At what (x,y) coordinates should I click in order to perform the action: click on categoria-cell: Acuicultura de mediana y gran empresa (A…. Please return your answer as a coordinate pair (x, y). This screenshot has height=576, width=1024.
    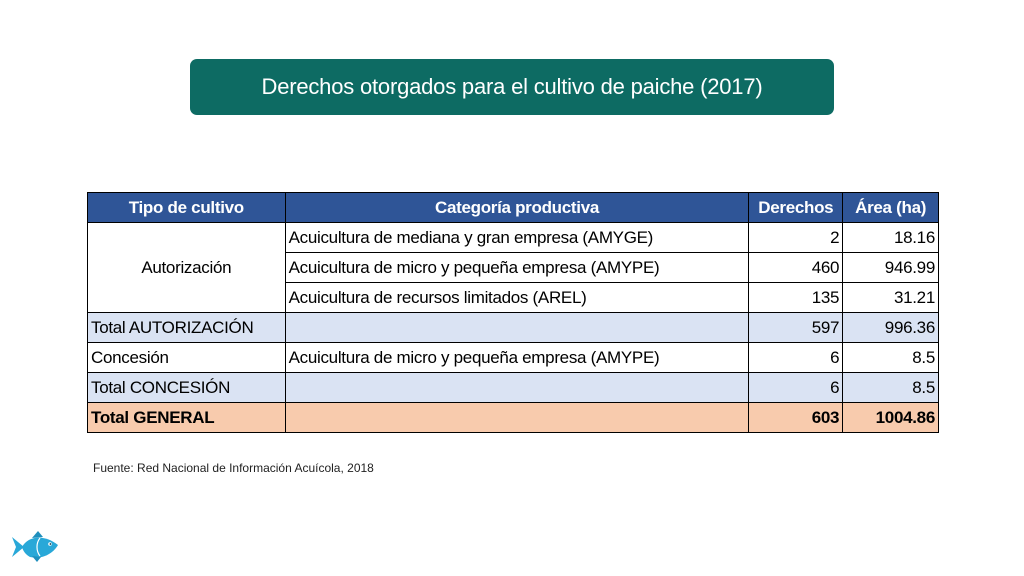
    Looking at the image, I should click on (517, 237).